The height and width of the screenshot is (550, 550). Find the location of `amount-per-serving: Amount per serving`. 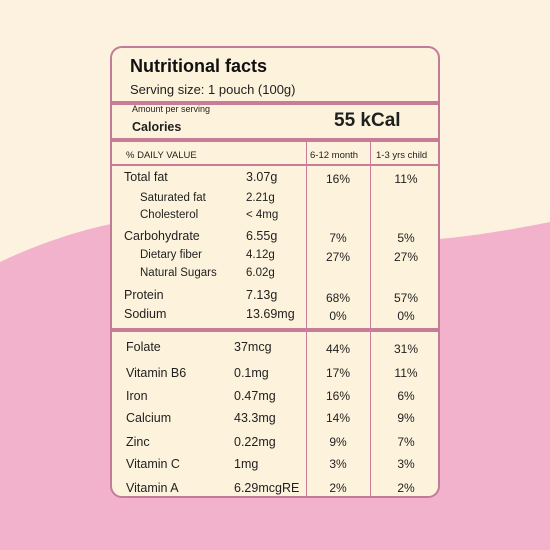

amount-per-serving: Amount per serving is located at coordinates (171, 109).